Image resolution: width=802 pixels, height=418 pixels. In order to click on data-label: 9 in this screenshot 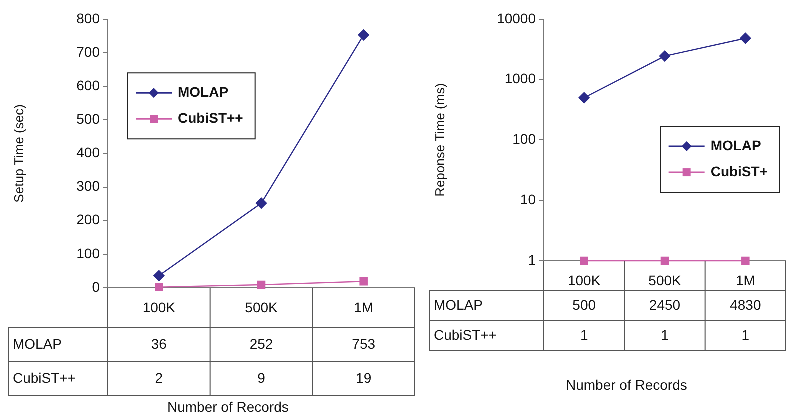, I will do `click(262, 378)`.